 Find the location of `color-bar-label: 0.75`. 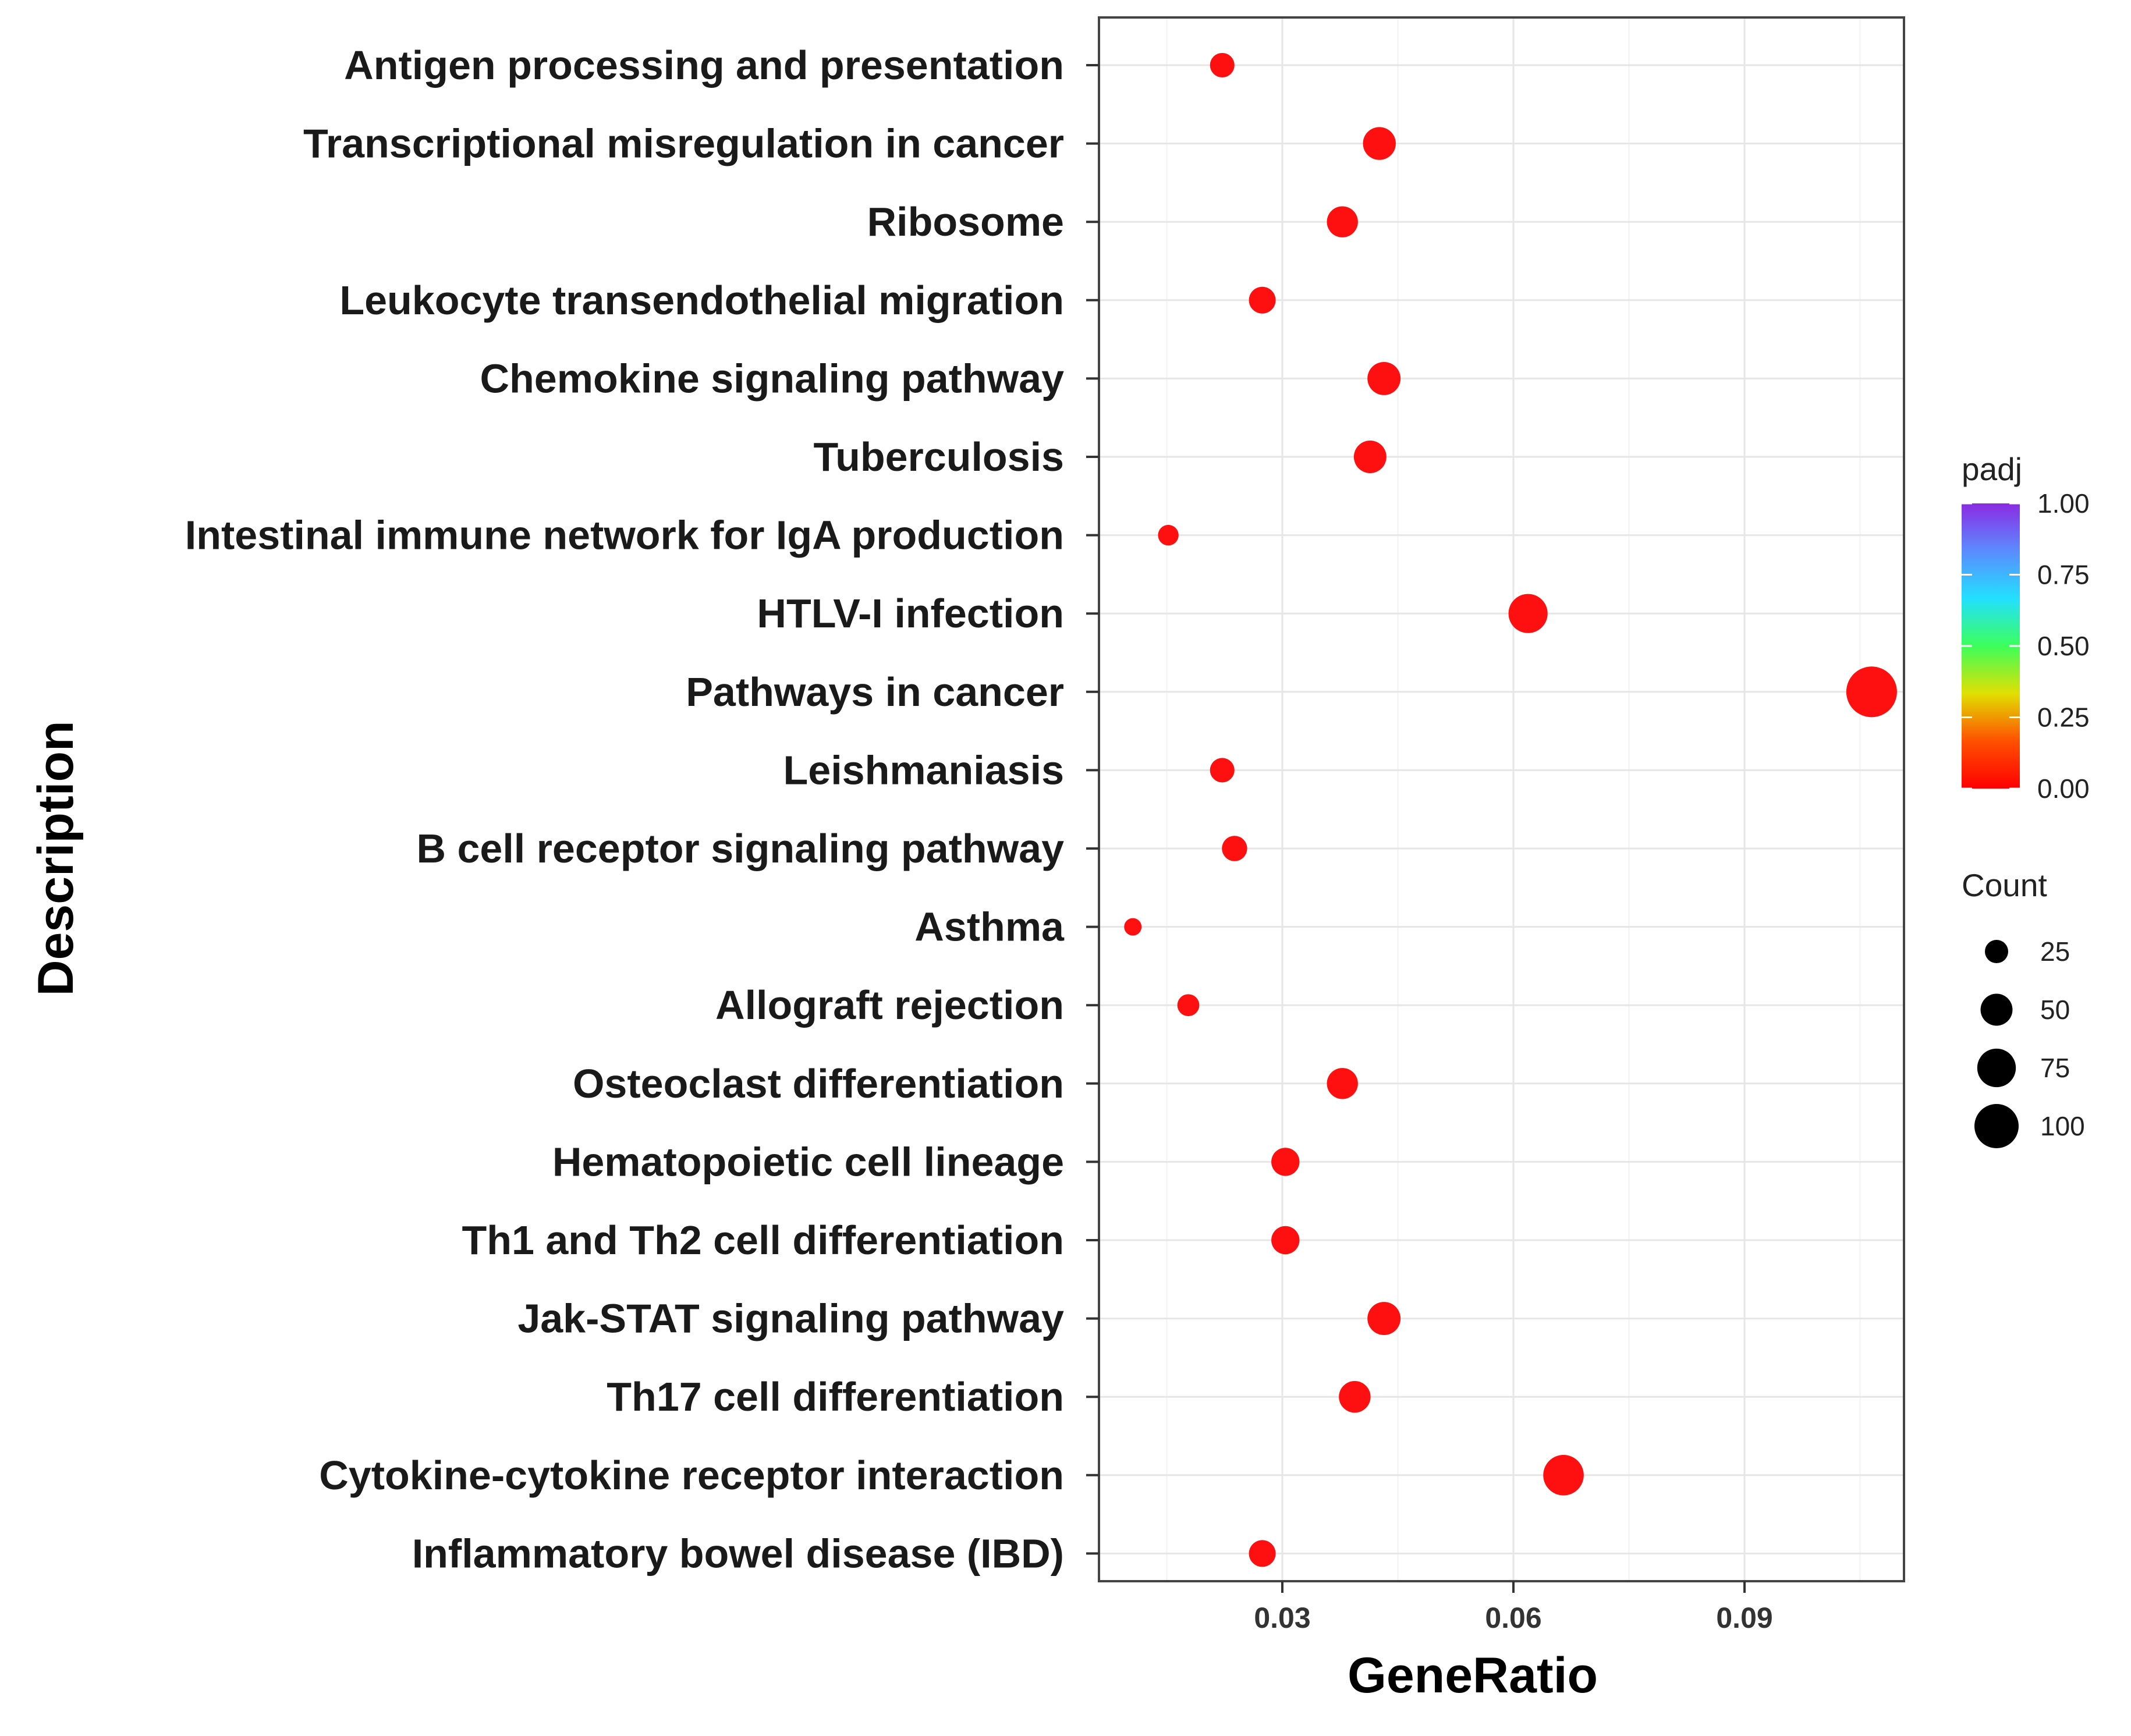

color-bar-label: 0.75 is located at coordinates (2063, 575).